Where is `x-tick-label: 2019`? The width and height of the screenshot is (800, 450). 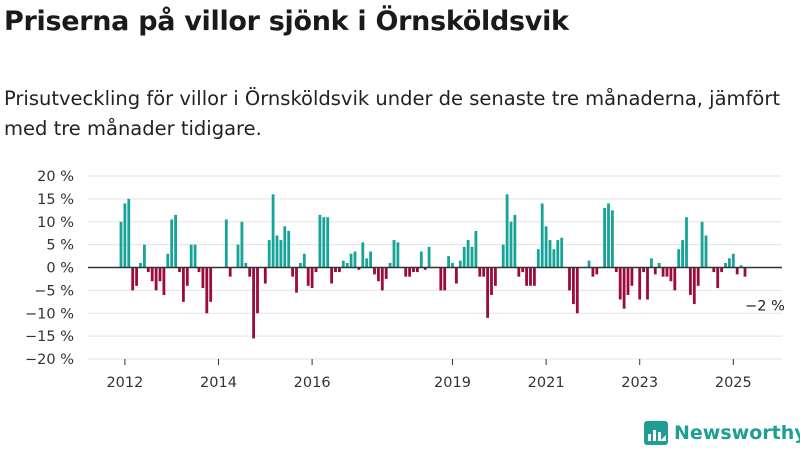 x-tick-label: 2019 is located at coordinates (452, 383).